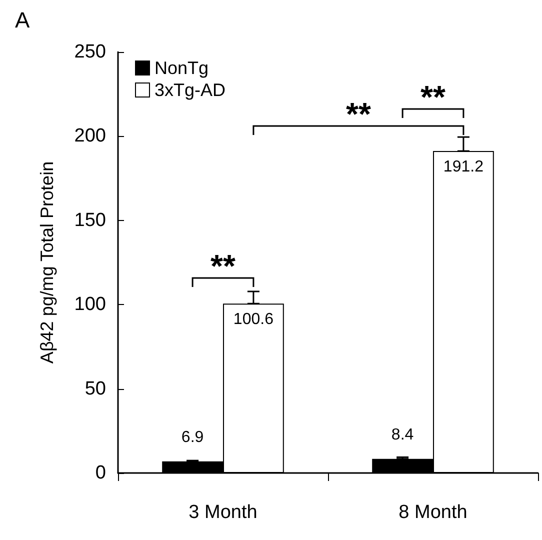 The image size is (542, 540). I want to click on y-tick-label: 0, so click(100, 473).